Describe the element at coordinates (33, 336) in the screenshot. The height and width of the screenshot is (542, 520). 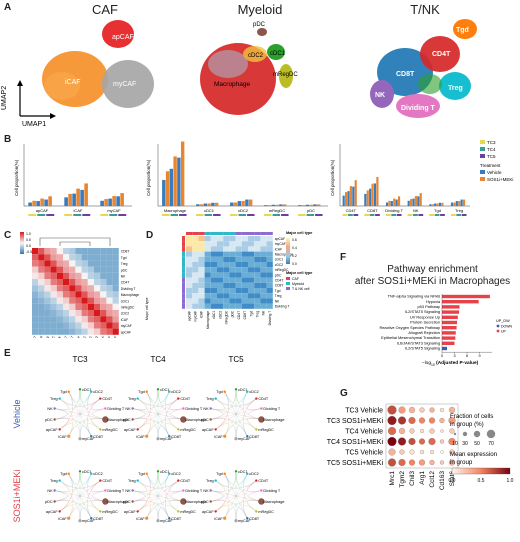
I see `c-col-label: CD8T` at that location.